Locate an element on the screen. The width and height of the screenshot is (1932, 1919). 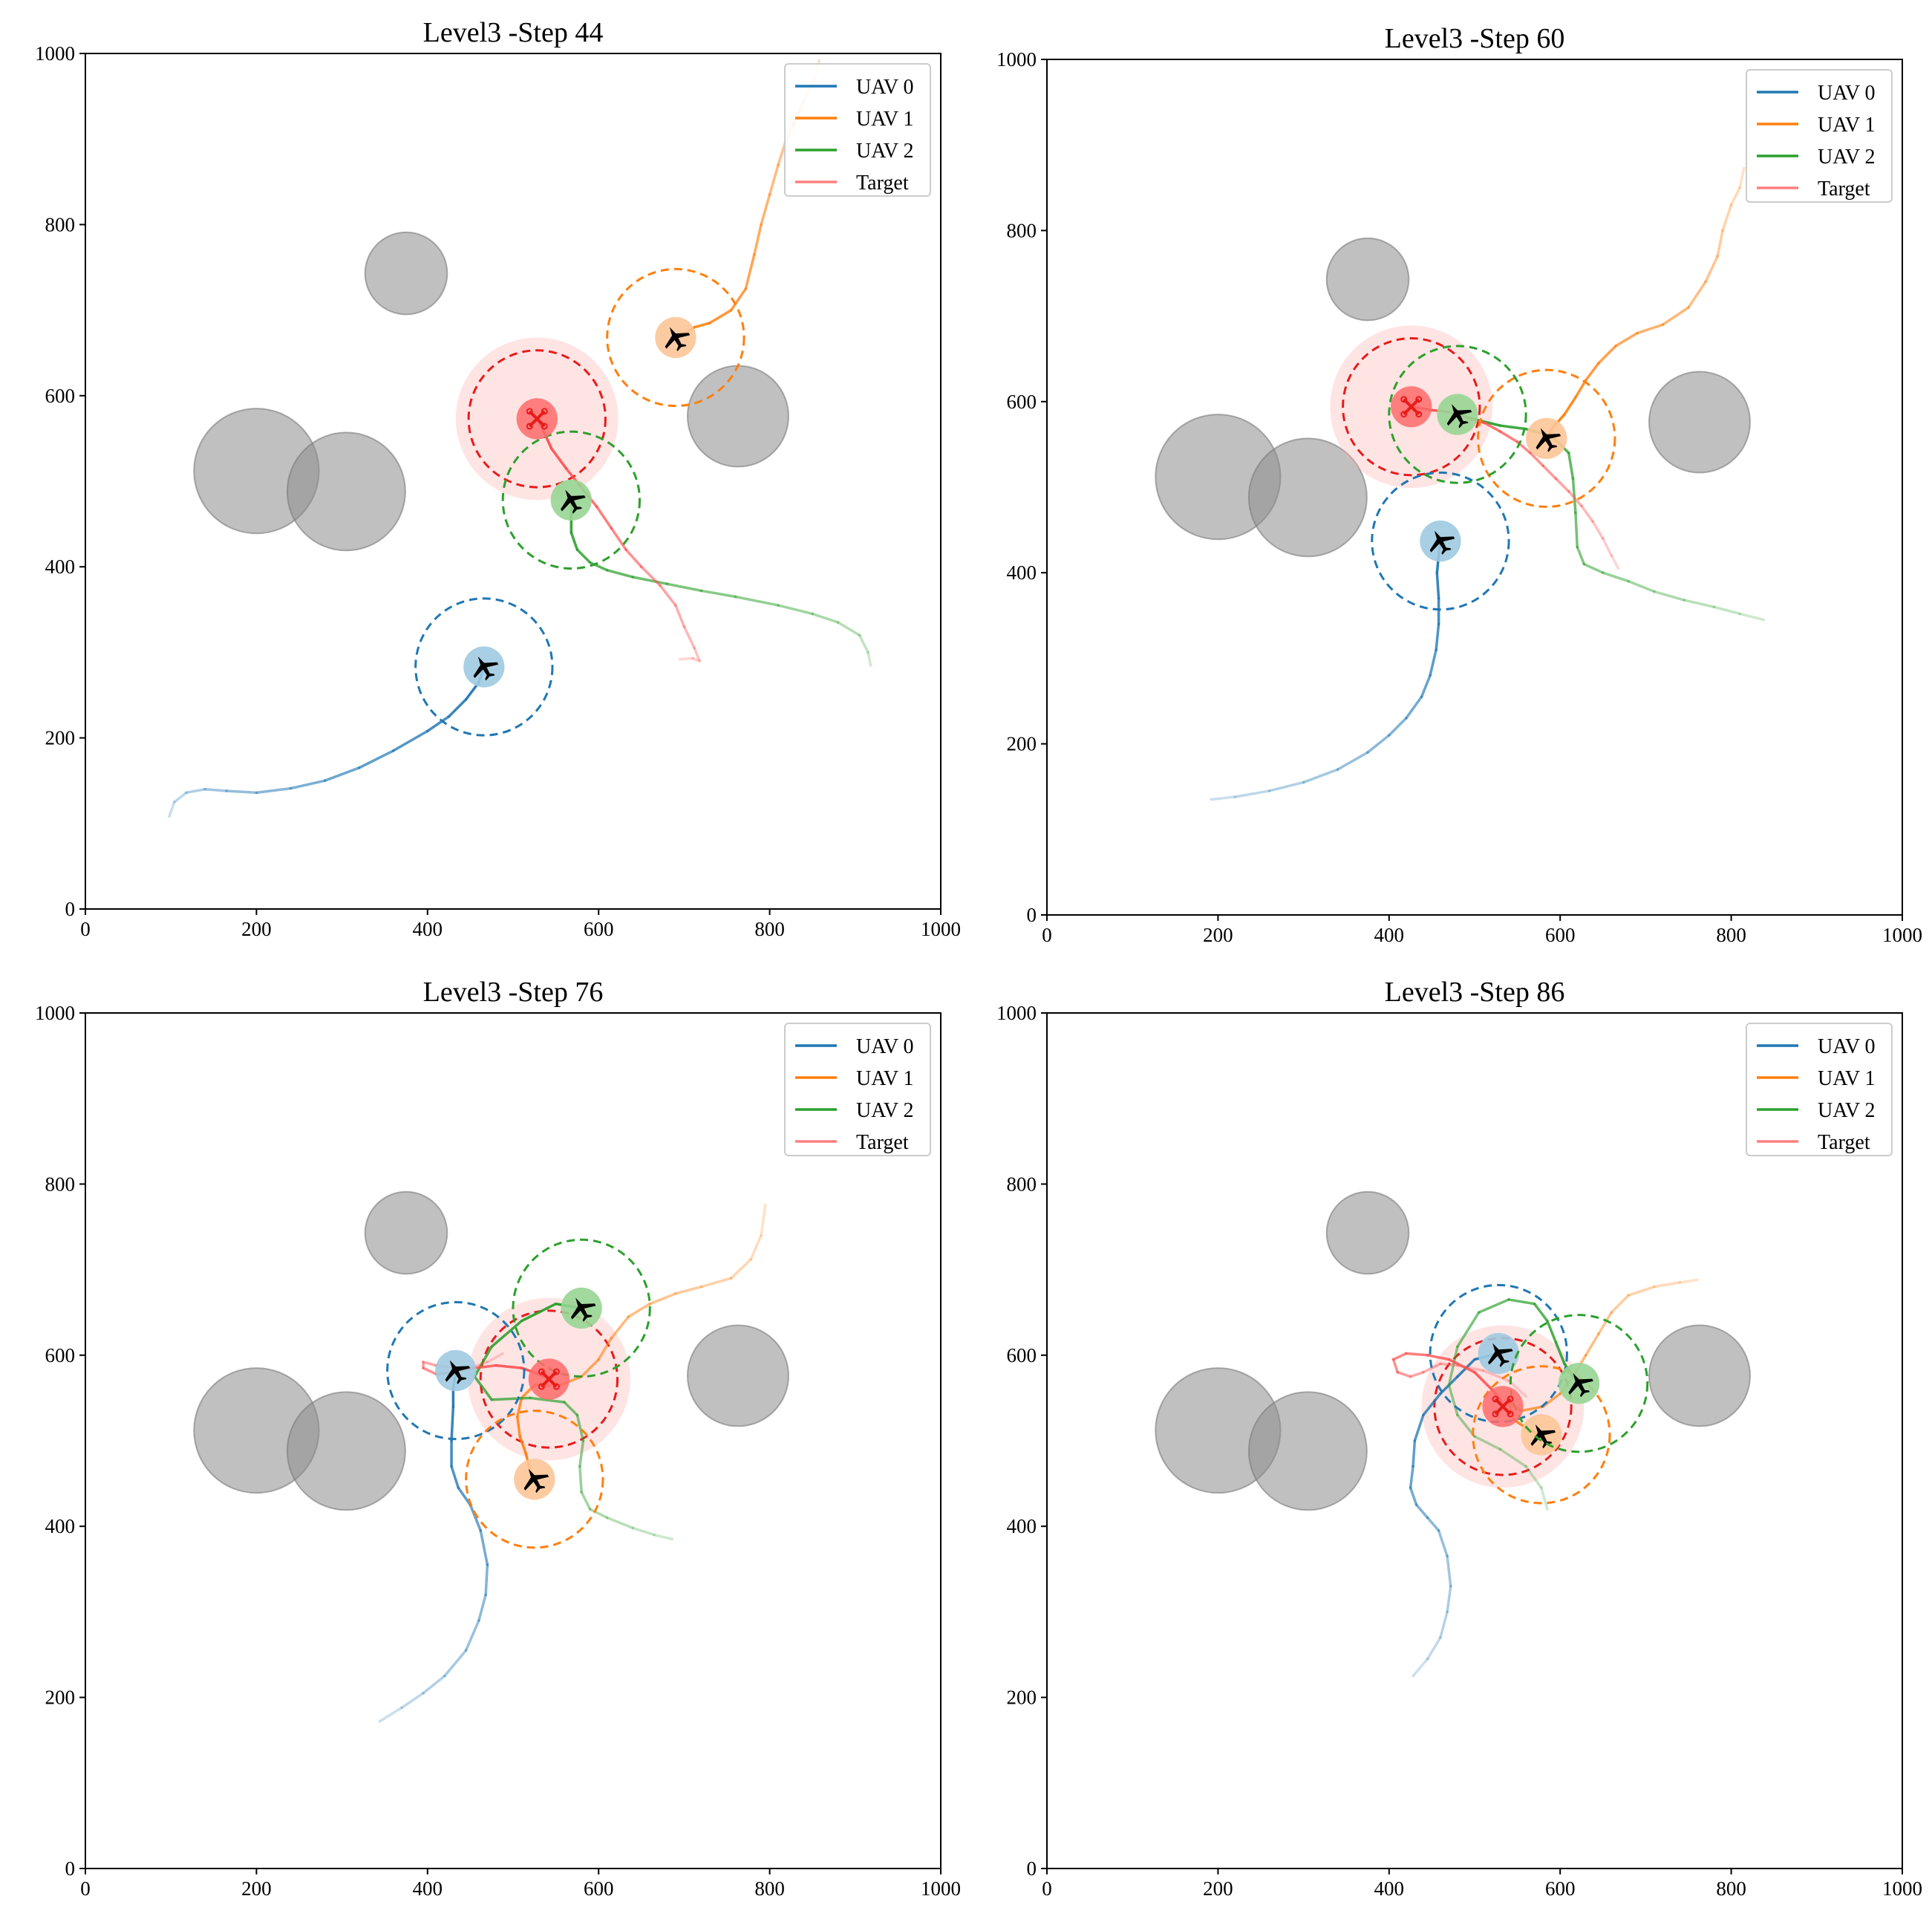
chart-title: Level3 -Step 44 is located at coordinates (514, 32).